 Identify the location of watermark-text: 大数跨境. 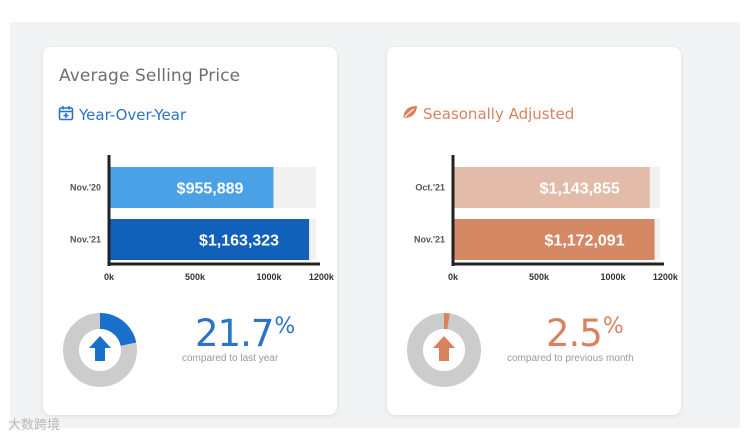
(34, 425).